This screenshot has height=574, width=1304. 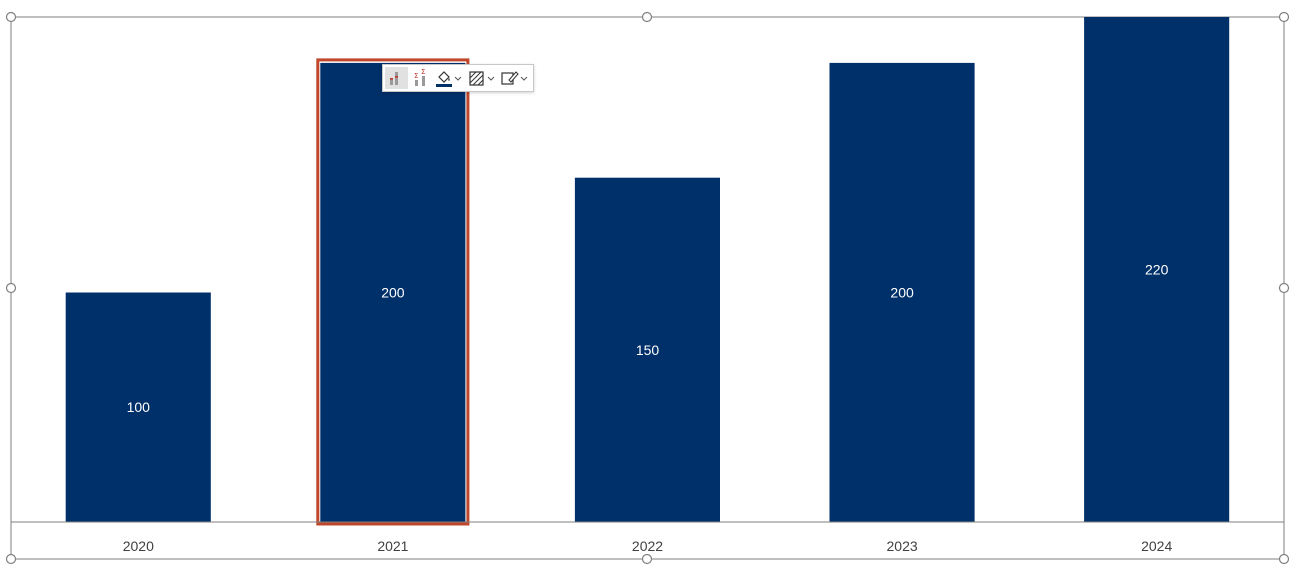 I want to click on bar-2024, so click(x=1157, y=269).